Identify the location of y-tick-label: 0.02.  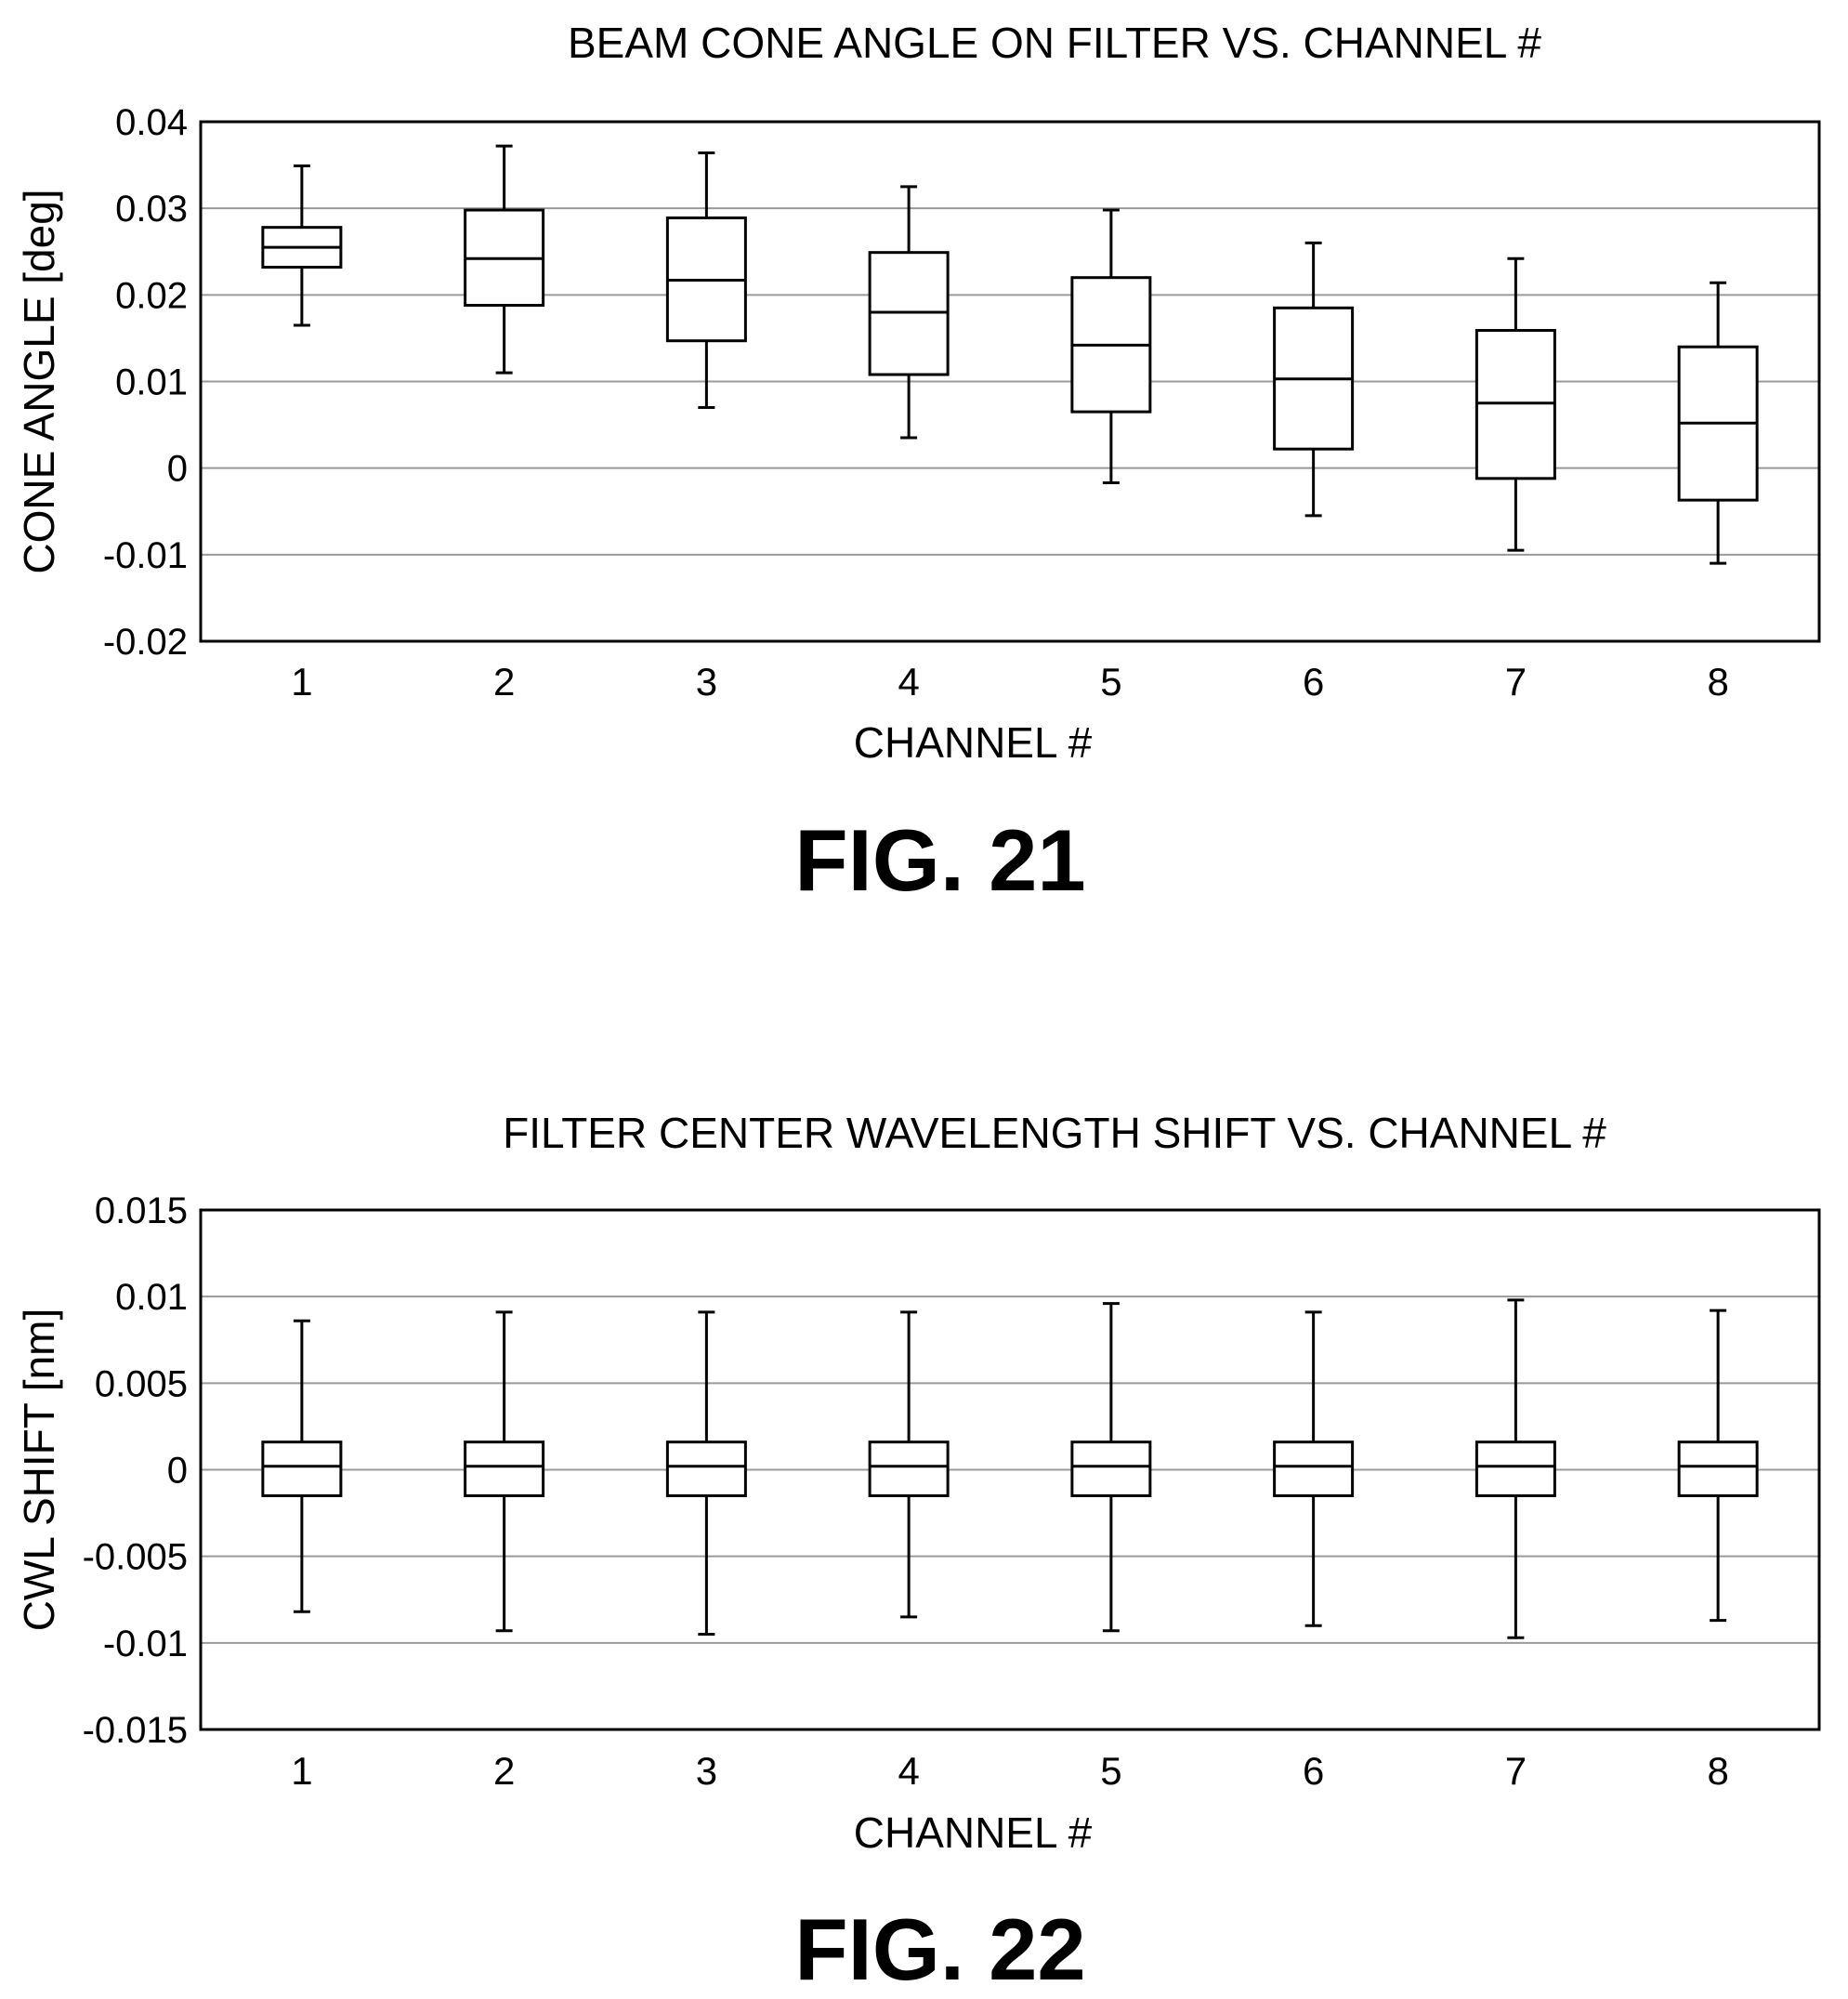
(152, 295).